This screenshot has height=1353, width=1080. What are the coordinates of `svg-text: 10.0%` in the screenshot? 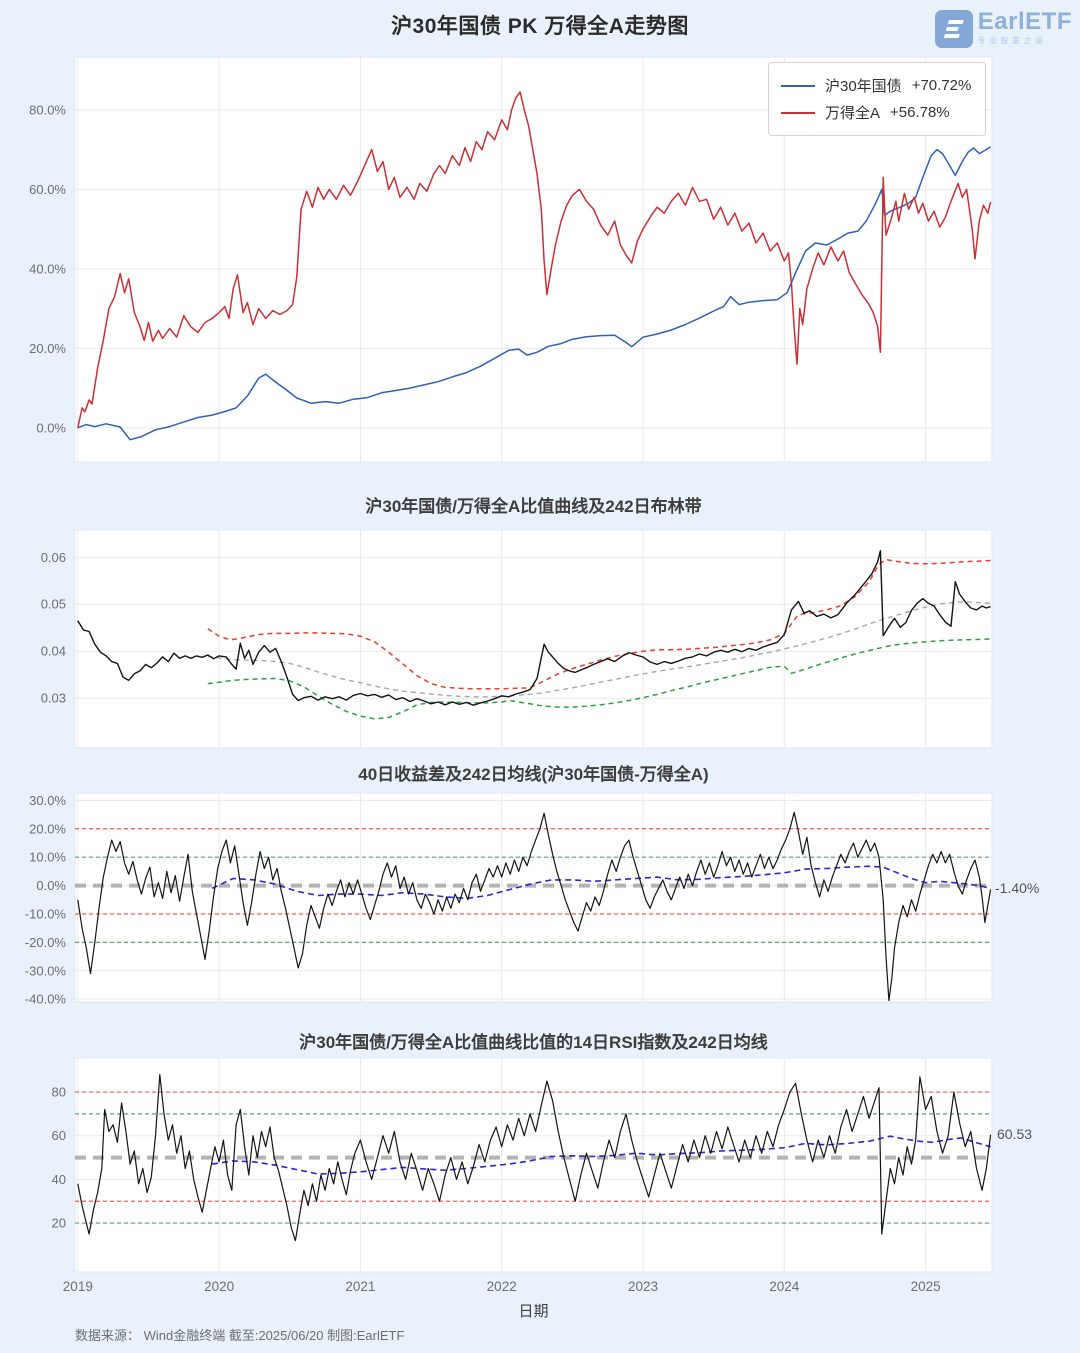 It's located at (47, 857).